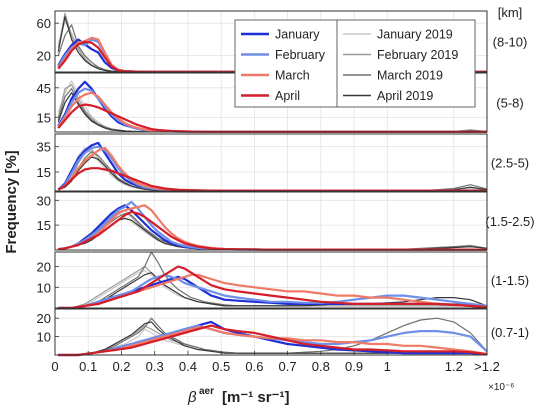 This screenshot has width=550, height=410. I want to click on height-range-label: (2.5-5), so click(510, 163).